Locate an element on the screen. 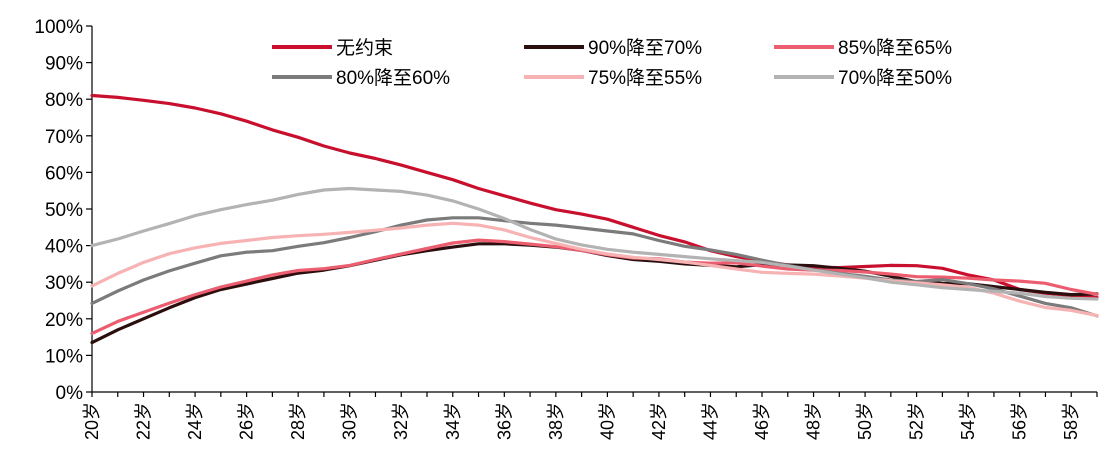 The image size is (1110, 465). x-tick-label: 34岁 is located at coordinates (453, 421).